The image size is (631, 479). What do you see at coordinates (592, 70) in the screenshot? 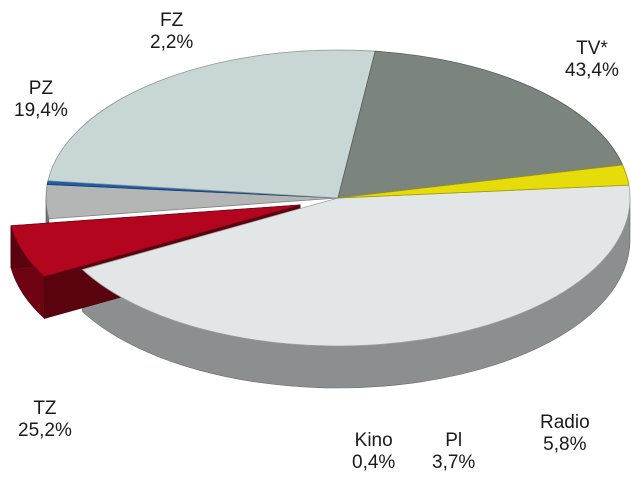
I see `label-tv-value: 43,4%` at bounding box center [592, 70].